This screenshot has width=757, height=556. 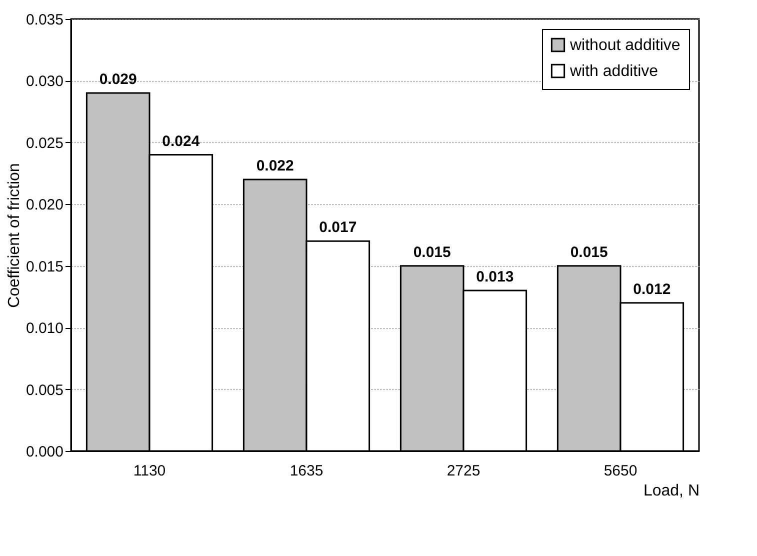 I want to click on y-tick-label: 0.020, so click(x=45, y=205).